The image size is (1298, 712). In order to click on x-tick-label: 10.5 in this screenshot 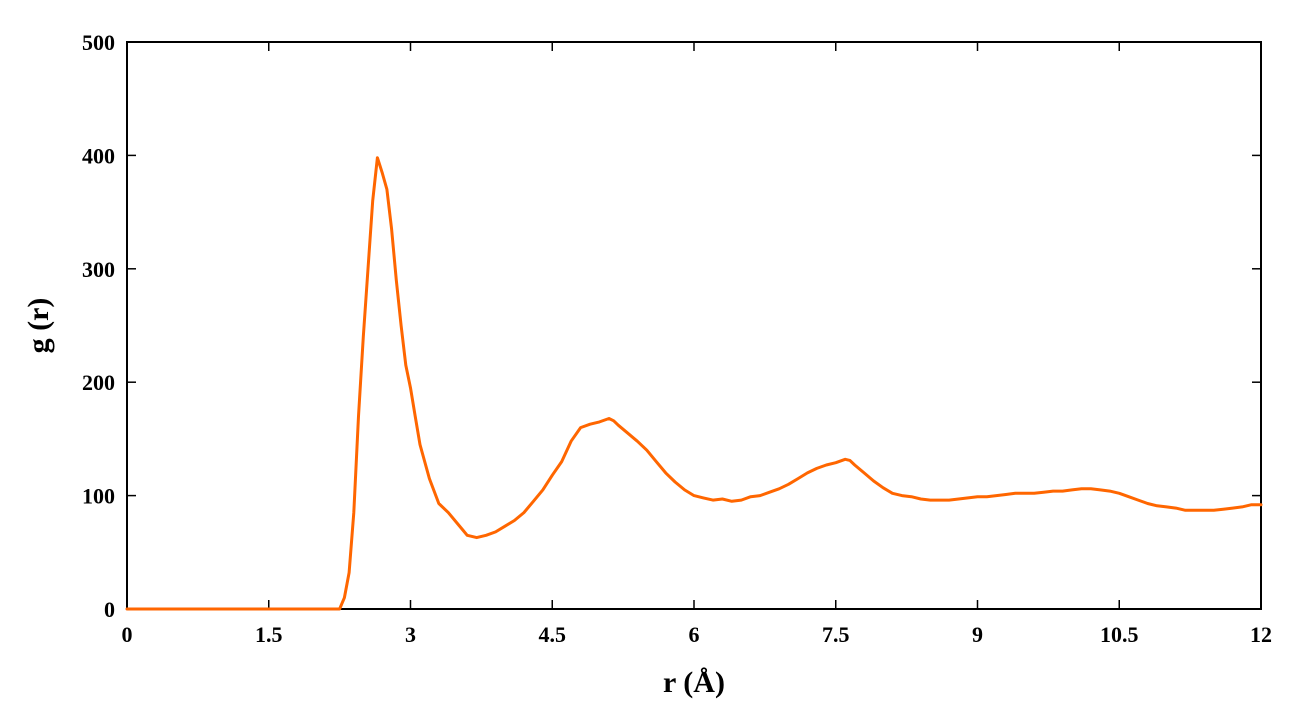, I will do `click(1119, 634)`.